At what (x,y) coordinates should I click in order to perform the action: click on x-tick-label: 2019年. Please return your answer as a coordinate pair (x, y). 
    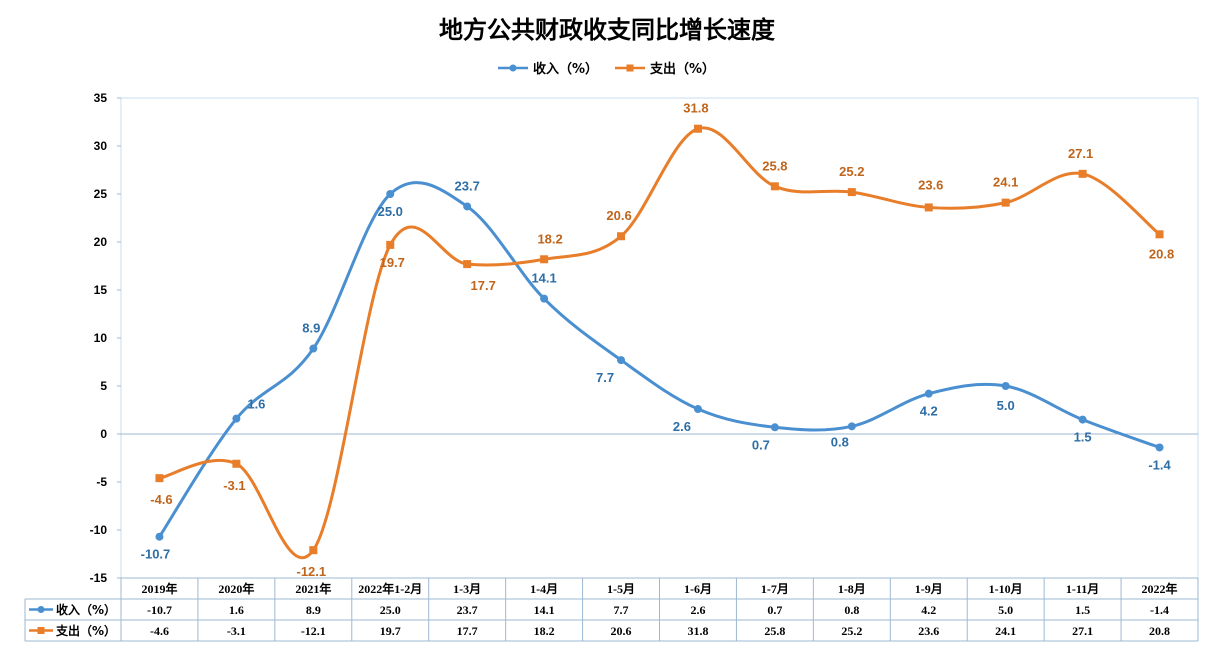
    Looking at the image, I should click on (159, 588).